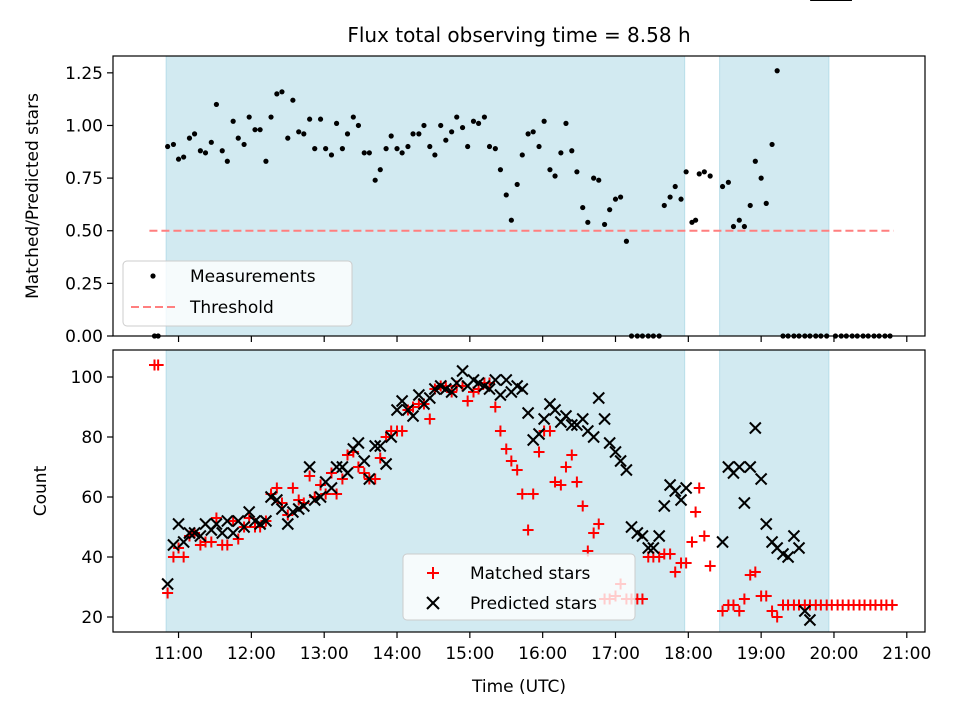  Describe the element at coordinates (542, 339) in the screenshot. I see `top-x-ticks` at that location.